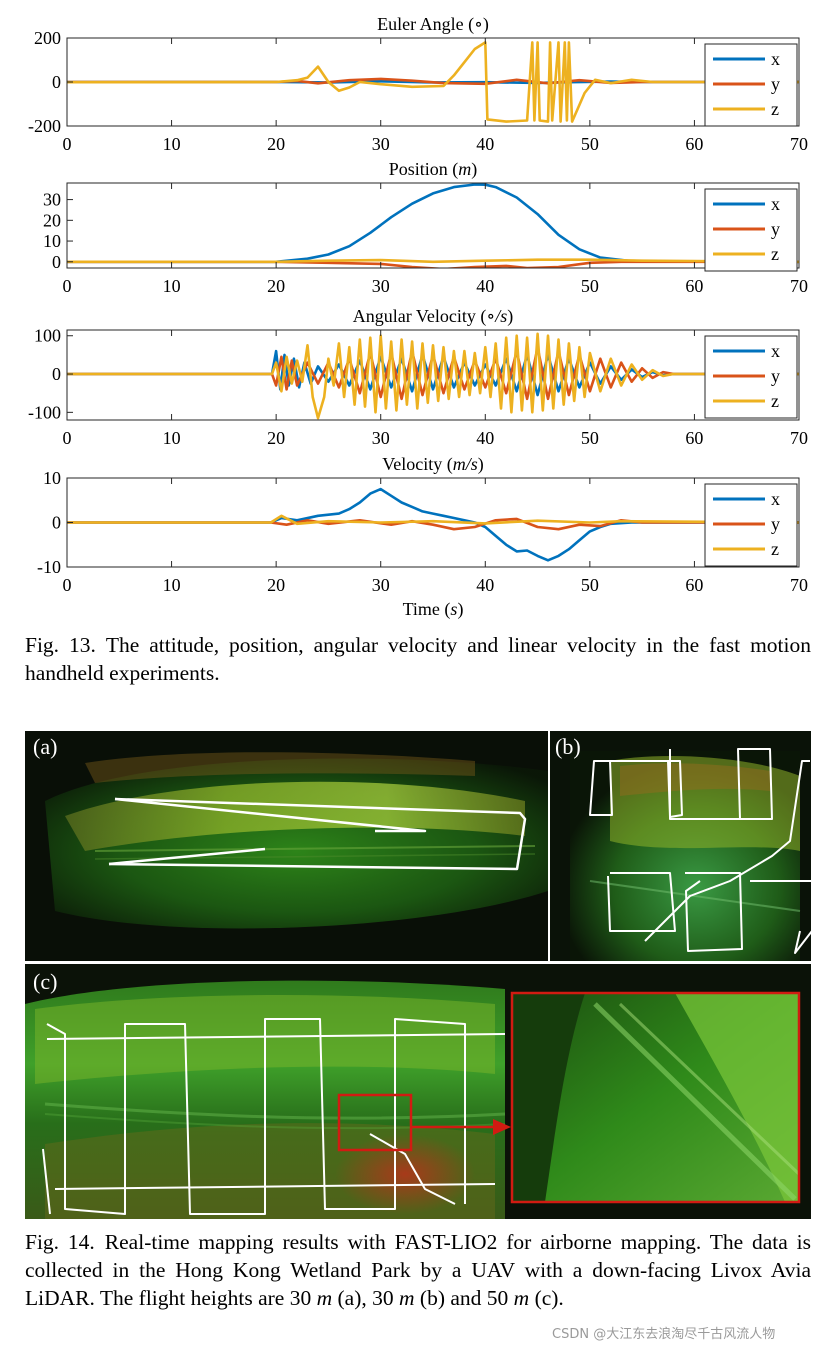  What do you see at coordinates (365, 1298) in the screenshot?
I see `figure-14-caption-mid1: (a), 30` at bounding box center [365, 1298].